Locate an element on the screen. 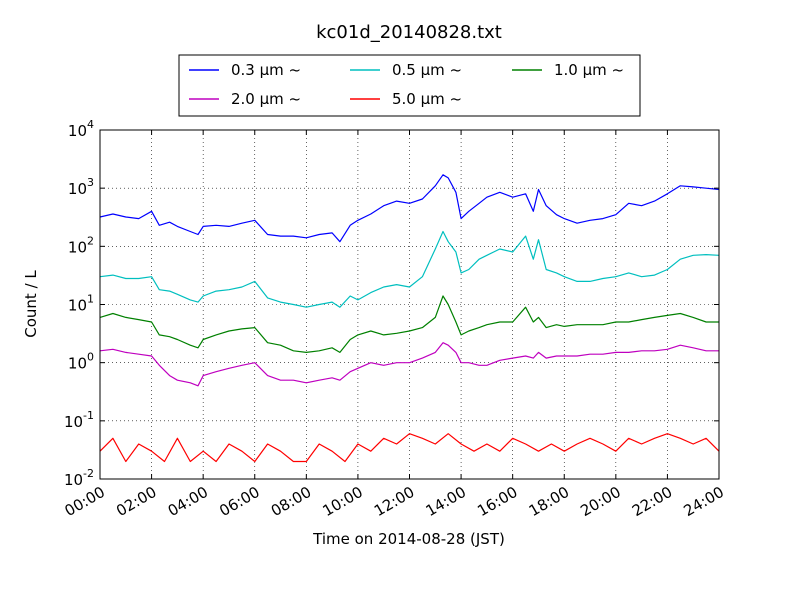  y-tick-exponent: 0 is located at coordinates (90, 357).